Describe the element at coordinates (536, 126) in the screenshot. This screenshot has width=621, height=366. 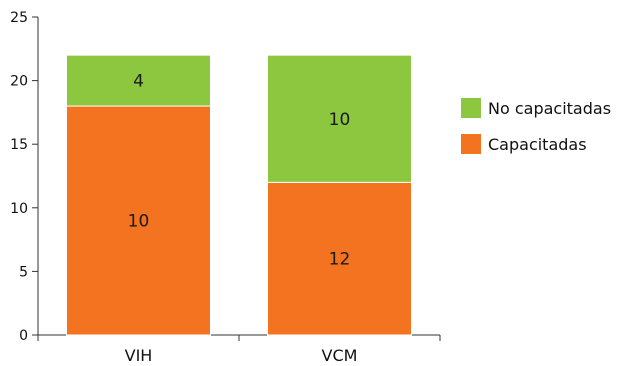
I see `legend: No capacitadas Capacitadas` at that location.